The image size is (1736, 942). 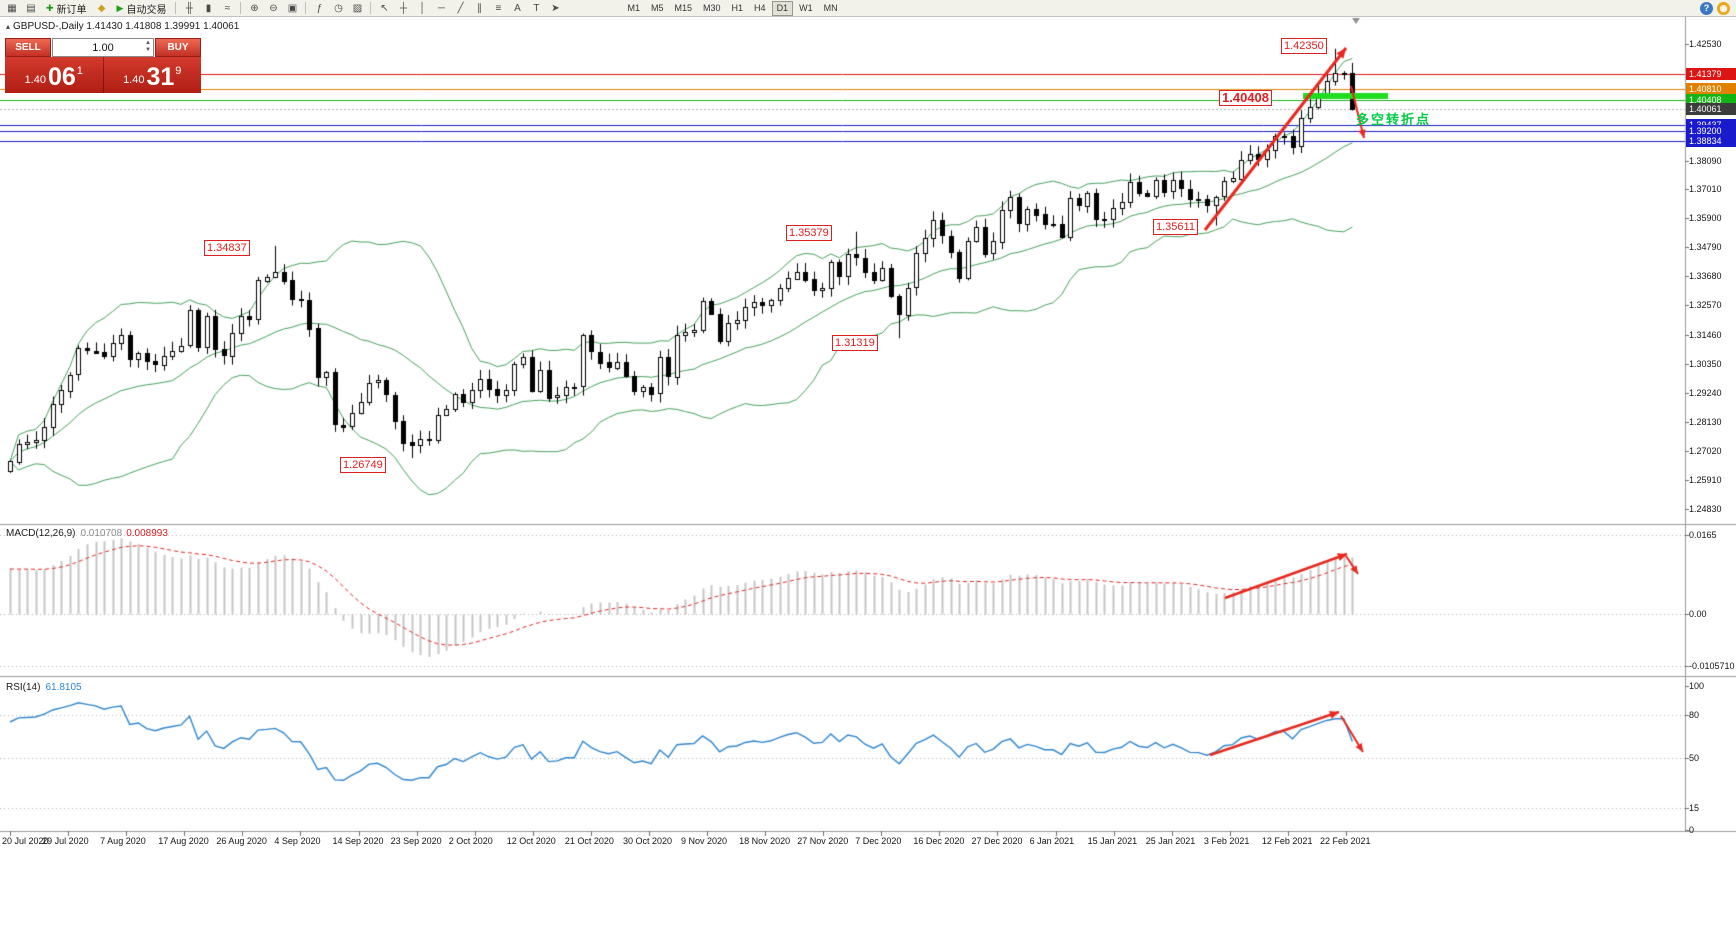 What do you see at coordinates (1706, 8) in the screenshot?
I see `help-icon: ?` at bounding box center [1706, 8].